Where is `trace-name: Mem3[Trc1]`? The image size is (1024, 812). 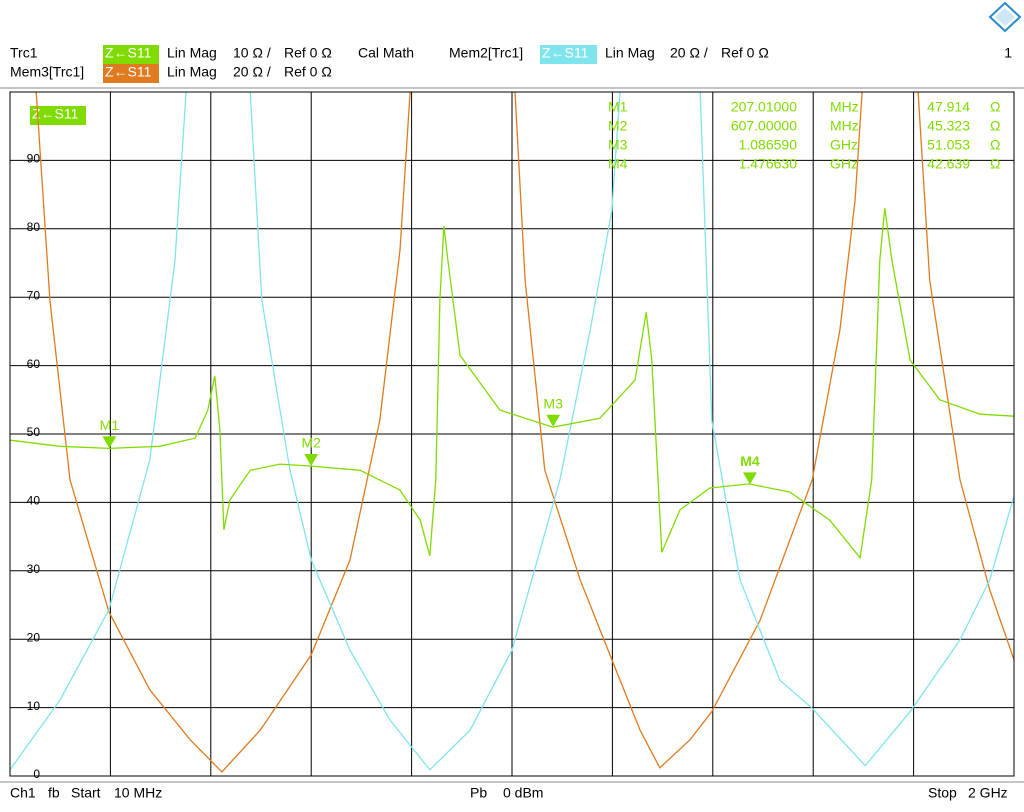 trace-name: Mem3[Trc1] is located at coordinates (47, 72).